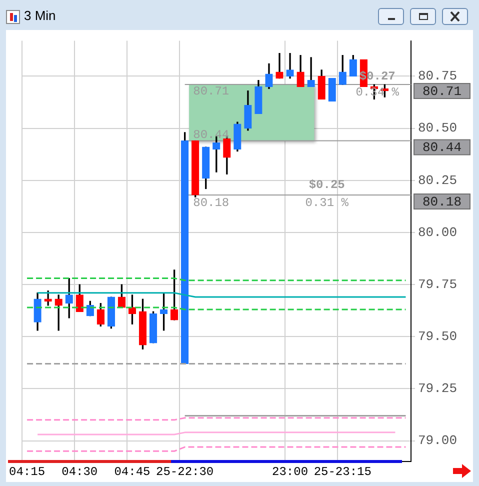  Describe the element at coordinates (442, 202) in the screenshot. I see `ref-line-label: 80.18` at that location.